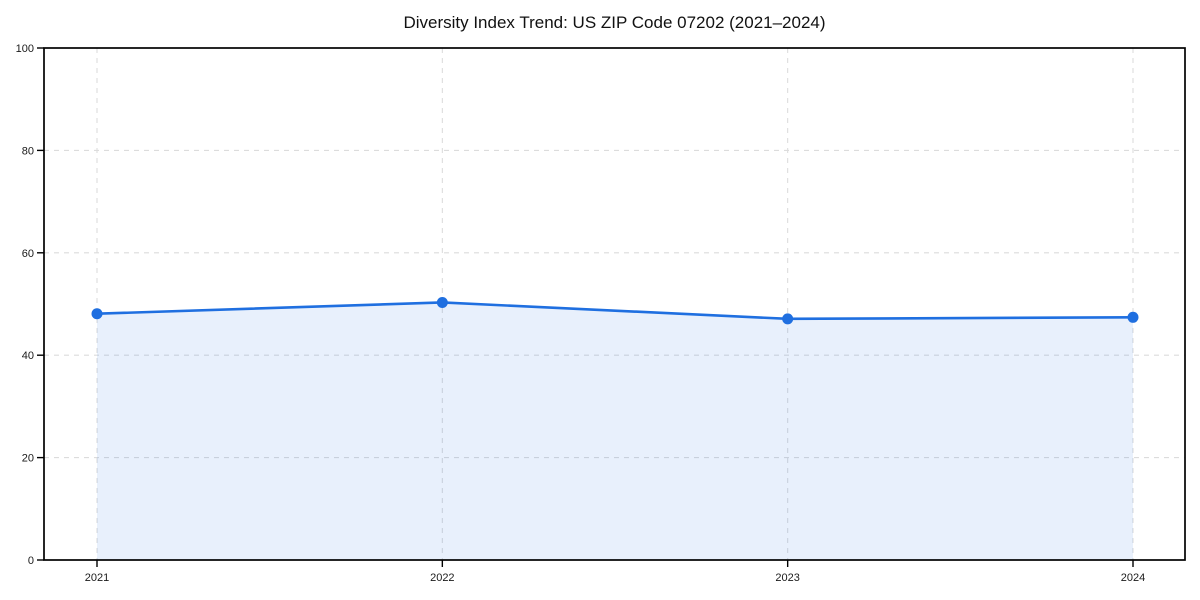 Image resolution: width=1200 pixels, height=600 pixels. What do you see at coordinates (97, 578) in the screenshot?
I see `x-tick-label: 2021` at bounding box center [97, 578].